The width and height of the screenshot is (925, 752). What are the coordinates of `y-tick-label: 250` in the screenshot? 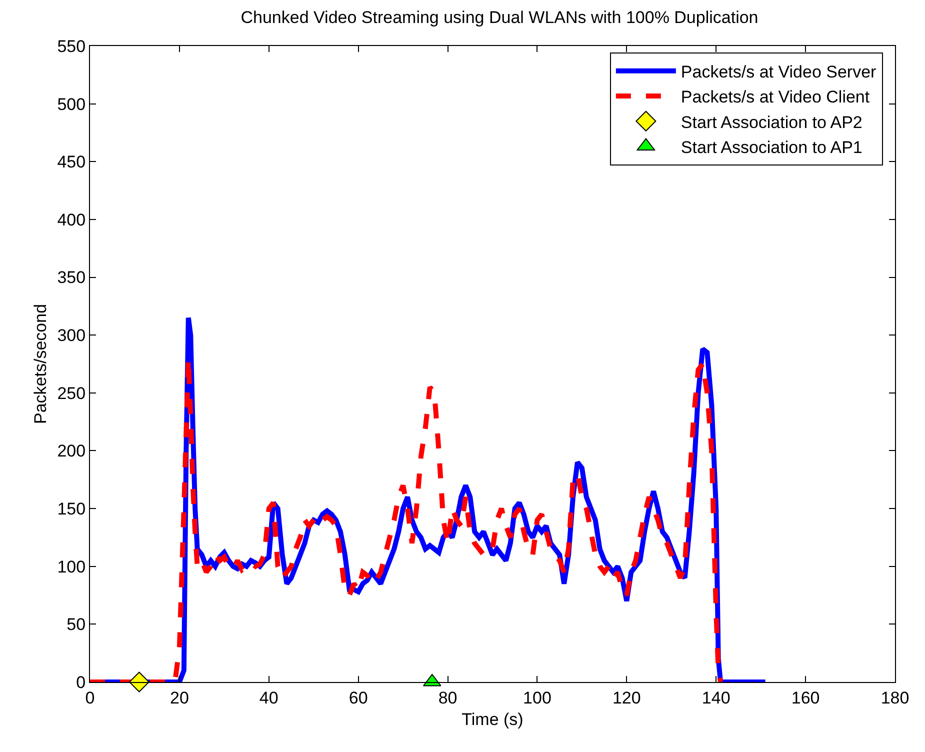 It's located at (71, 393).